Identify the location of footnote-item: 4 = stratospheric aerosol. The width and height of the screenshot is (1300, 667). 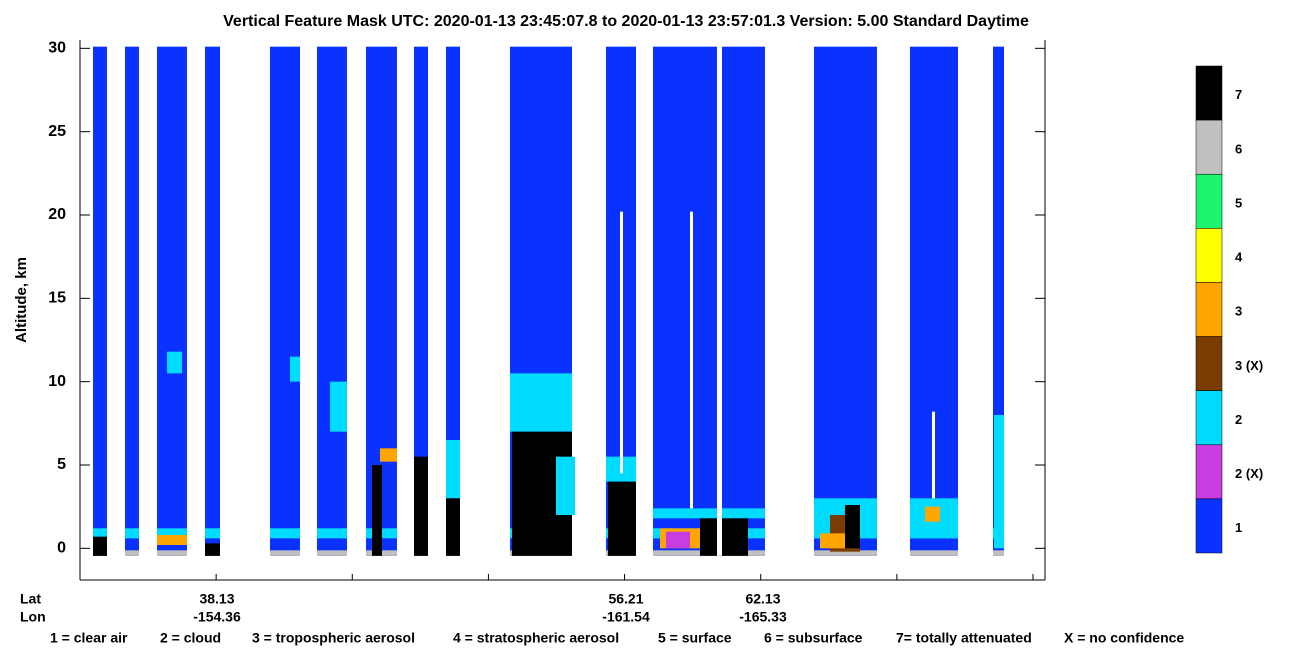
(536, 638).